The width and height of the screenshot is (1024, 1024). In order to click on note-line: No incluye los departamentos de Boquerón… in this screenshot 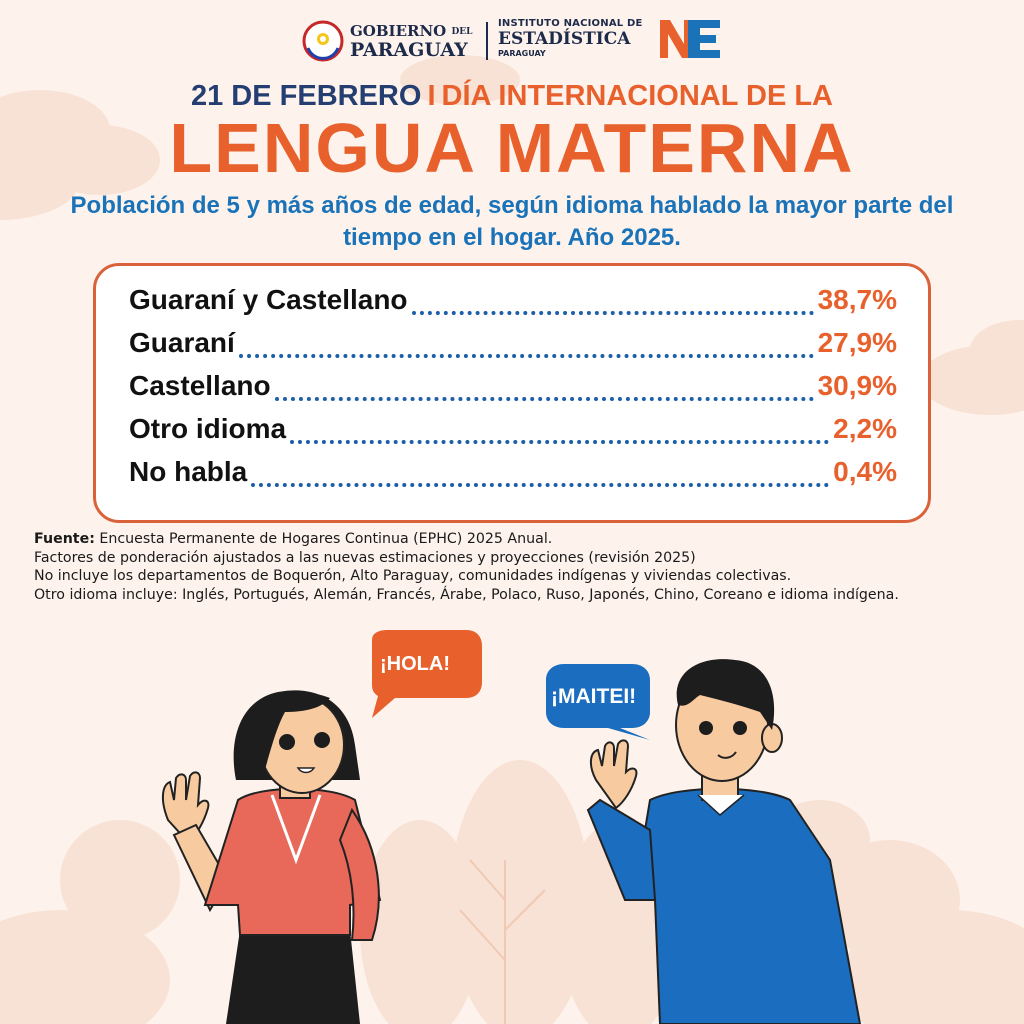, I will do `click(413, 576)`.